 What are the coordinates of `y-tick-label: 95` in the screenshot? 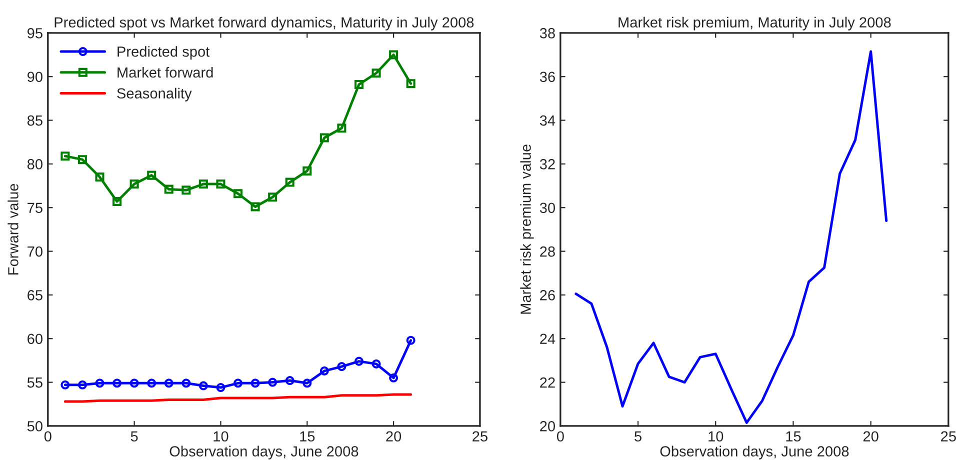 It's located at (35, 33).